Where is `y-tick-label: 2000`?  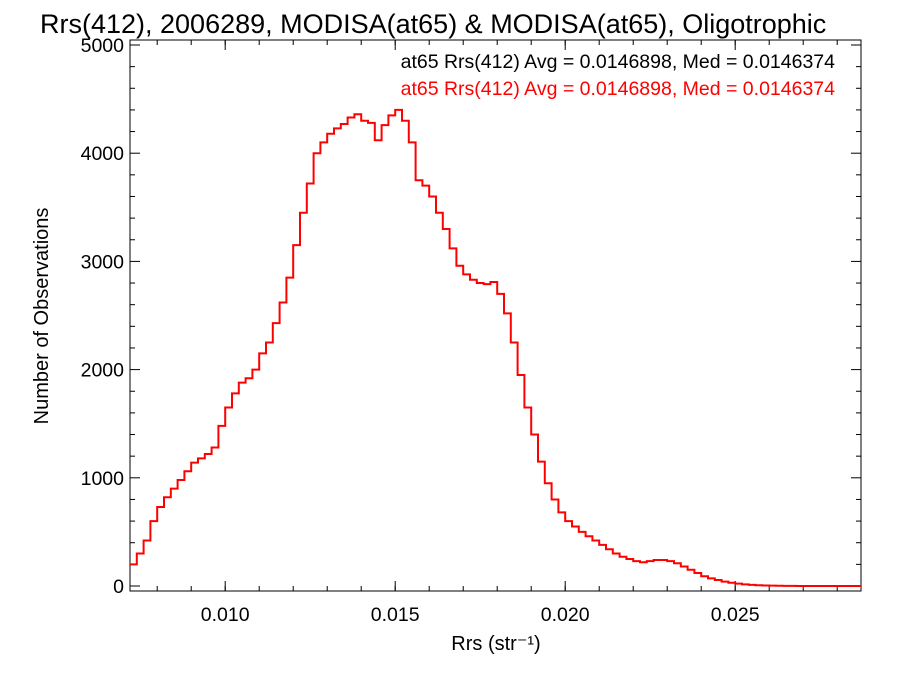 y-tick-label: 2000 is located at coordinates (103, 371).